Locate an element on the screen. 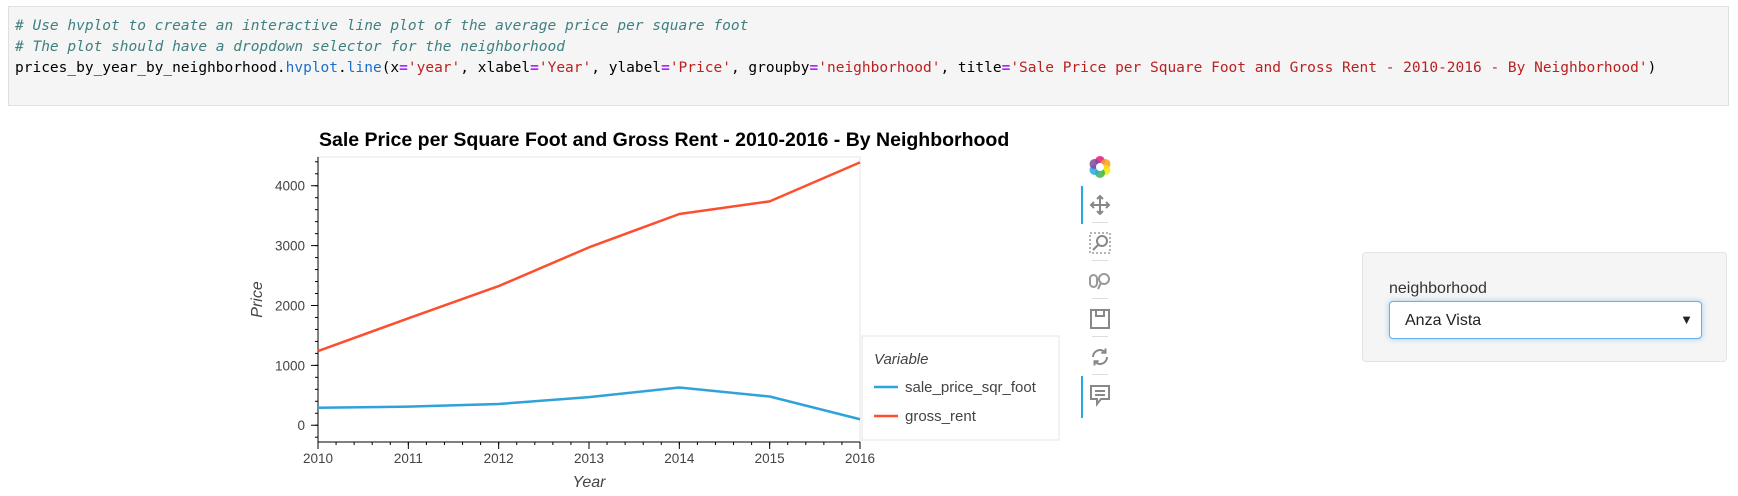 This screenshot has width=1738, height=496. neighborhood-select: Anza Vista ▼ is located at coordinates (1545, 320).